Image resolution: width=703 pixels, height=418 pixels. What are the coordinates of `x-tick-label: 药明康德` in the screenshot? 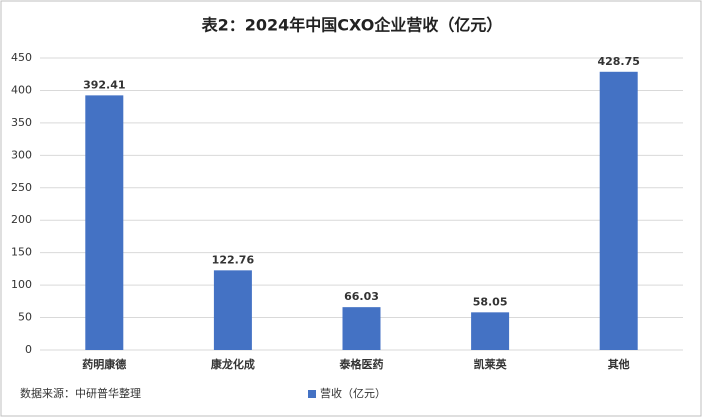 It's located at (104, 364).